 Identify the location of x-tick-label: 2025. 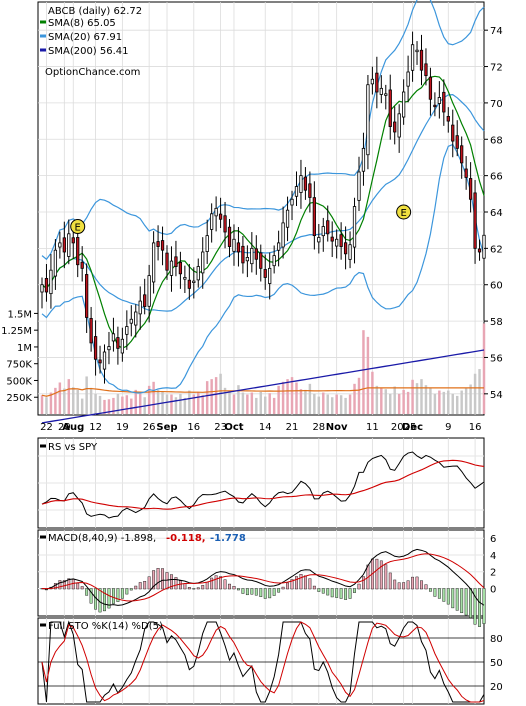
(403, 427).